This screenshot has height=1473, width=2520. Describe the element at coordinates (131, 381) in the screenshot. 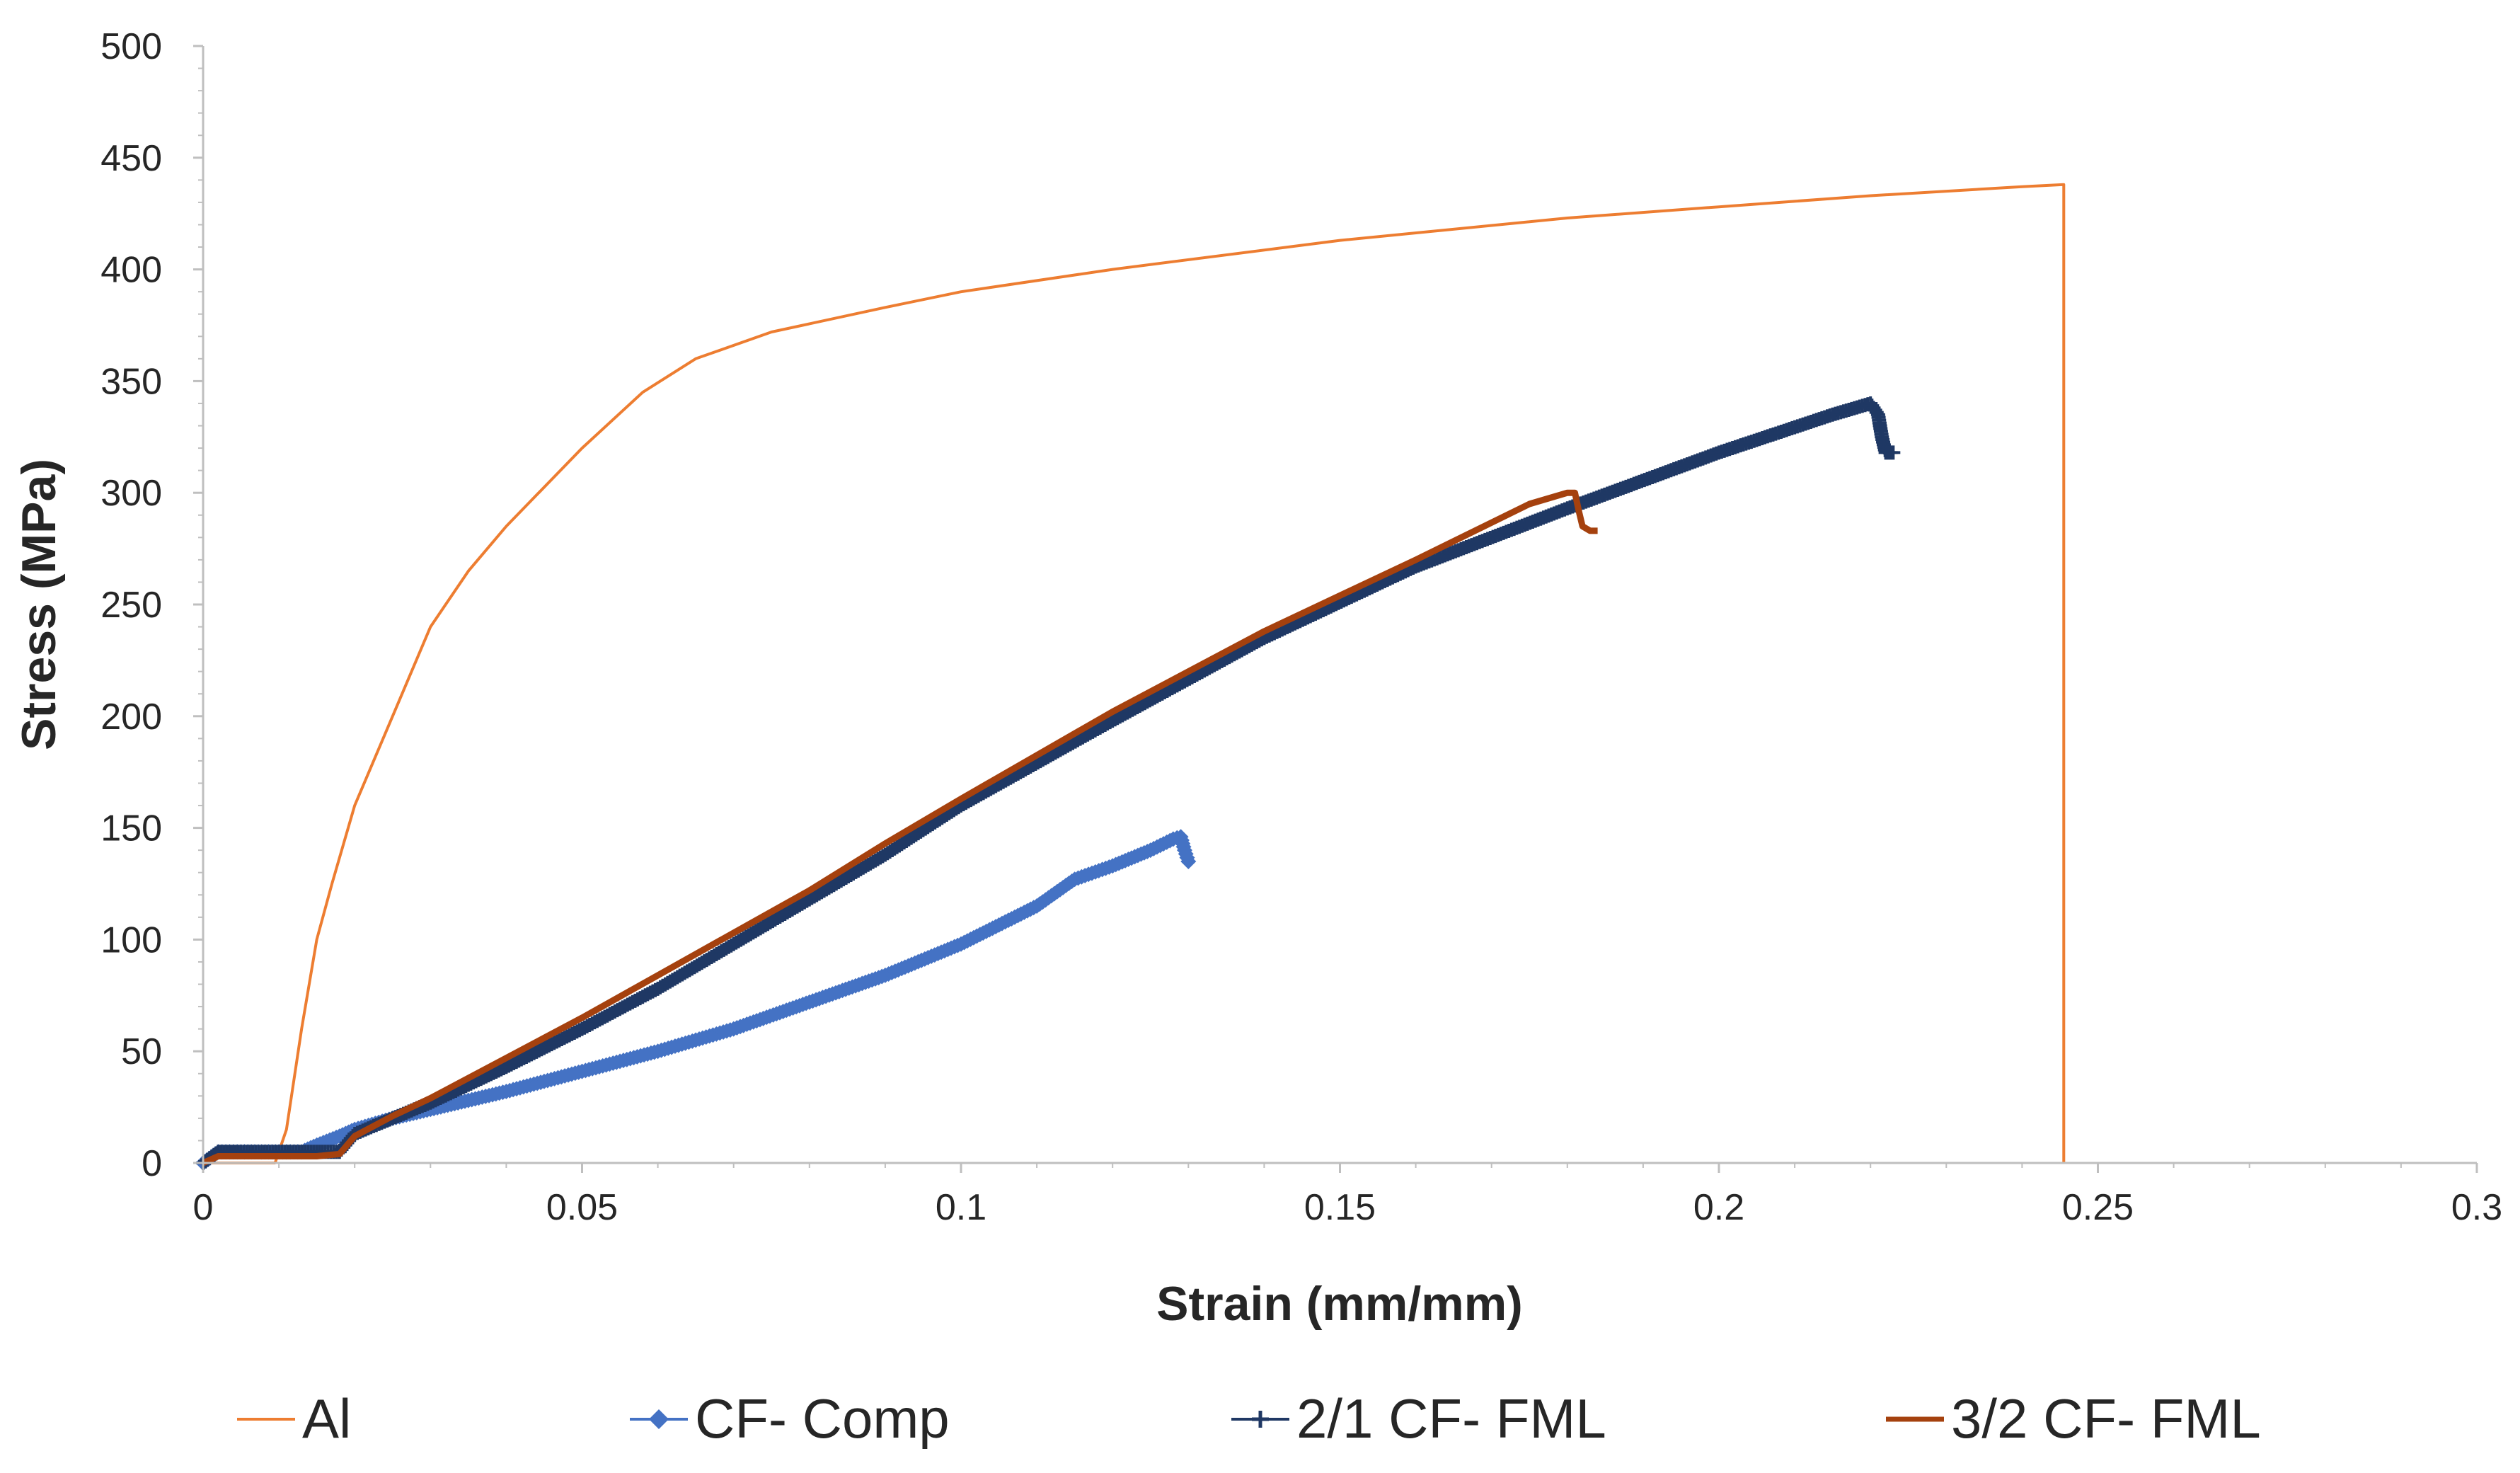

I see `y-tick-label: 350` at that location.